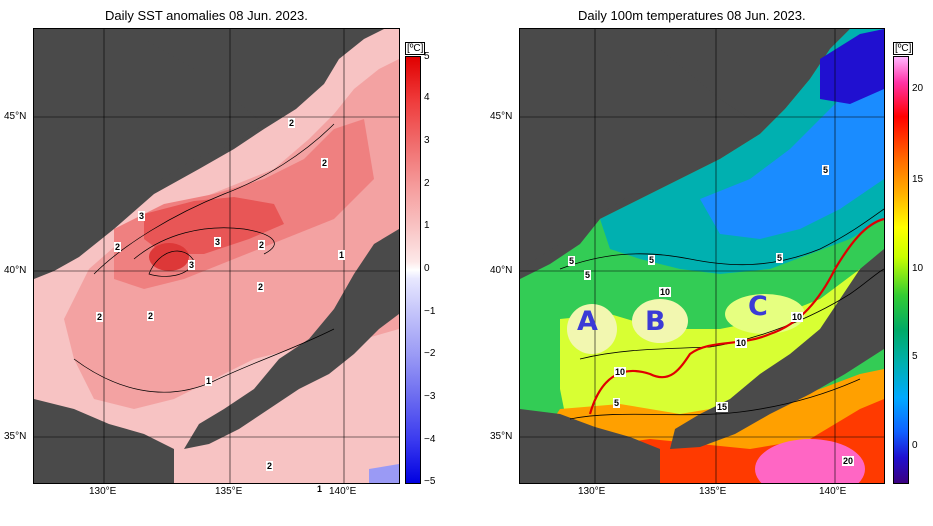 The width and height of the screenshot is (933, 526). What do you see at coordinates (758, 306) in the screenshot?
I see `region-label-c: C` at bounding box center [758, 306].